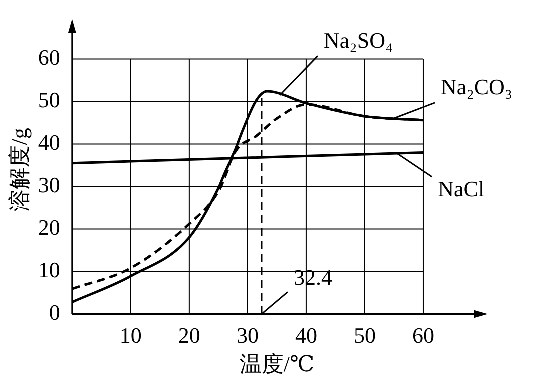 This screenshot has height=387, width=550. What do you see at coordinates (277, 364) in the screenshot?
I see `x-axis-title: 温度/℃` at bounding box center [277, 364].